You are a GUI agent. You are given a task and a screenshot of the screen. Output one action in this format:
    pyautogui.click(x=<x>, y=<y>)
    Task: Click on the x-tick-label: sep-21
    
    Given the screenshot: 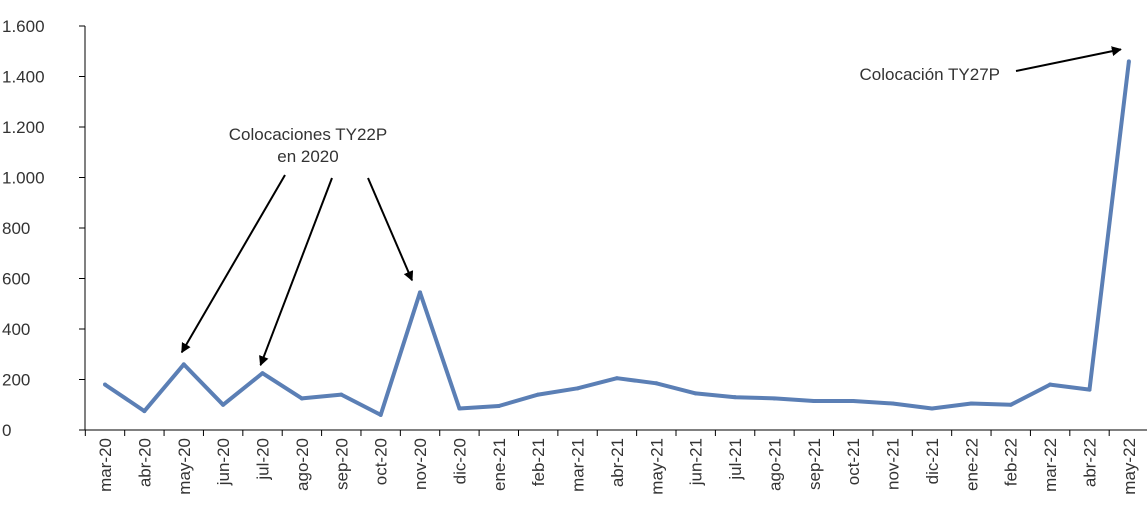 What is the action you would take?
    pyautogui.click(x=814, y=464)
    